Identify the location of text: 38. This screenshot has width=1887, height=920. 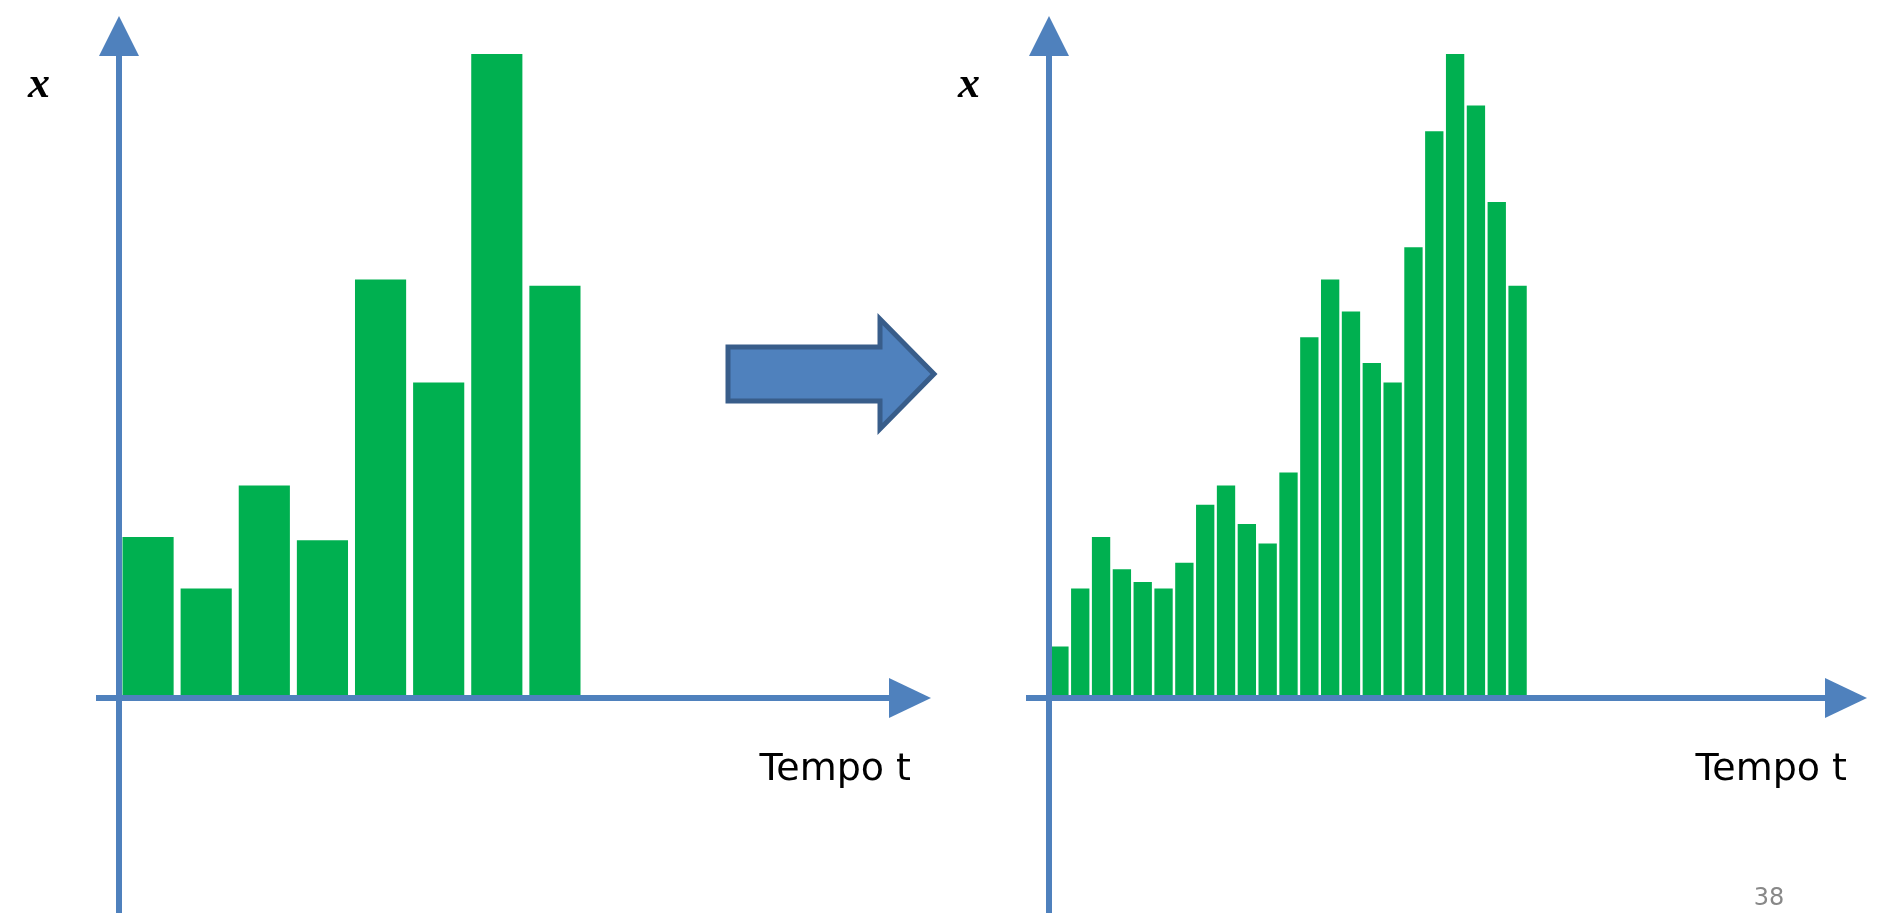
(1769, 897).